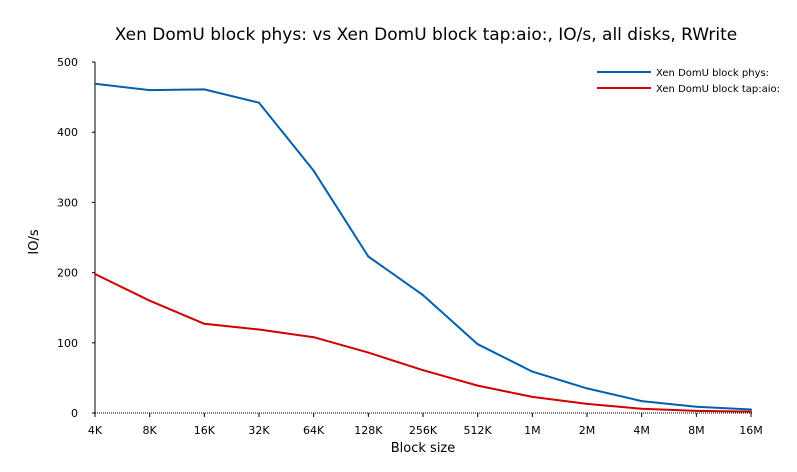 The image size is (797, 472). I want to click on x-axis-label: Block size, so click(423, 448).